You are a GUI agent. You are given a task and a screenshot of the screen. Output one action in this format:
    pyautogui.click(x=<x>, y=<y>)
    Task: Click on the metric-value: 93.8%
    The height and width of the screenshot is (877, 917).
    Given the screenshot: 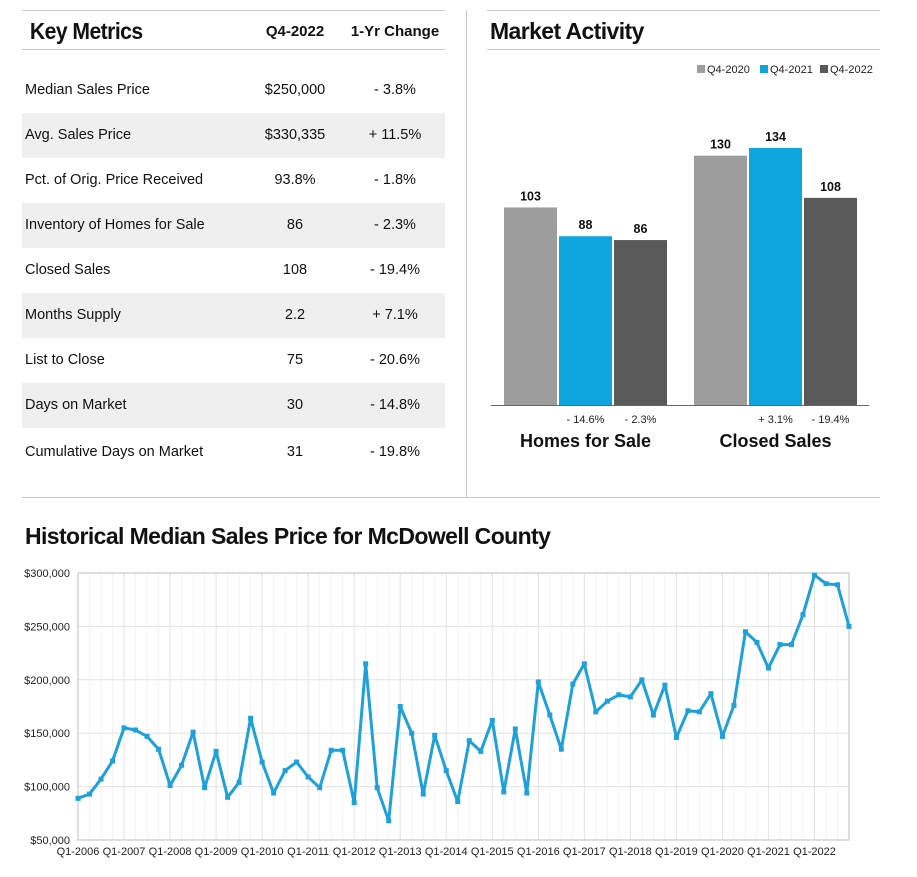 What is the action you would take?
    pyautogui.click(x=295, y=180)
    